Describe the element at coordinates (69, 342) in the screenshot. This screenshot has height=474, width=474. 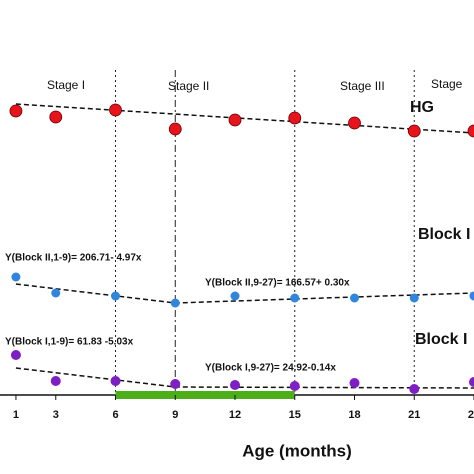
I see `equation: Y(Block I,1-9)= 61.83 -5.03x` at that location.